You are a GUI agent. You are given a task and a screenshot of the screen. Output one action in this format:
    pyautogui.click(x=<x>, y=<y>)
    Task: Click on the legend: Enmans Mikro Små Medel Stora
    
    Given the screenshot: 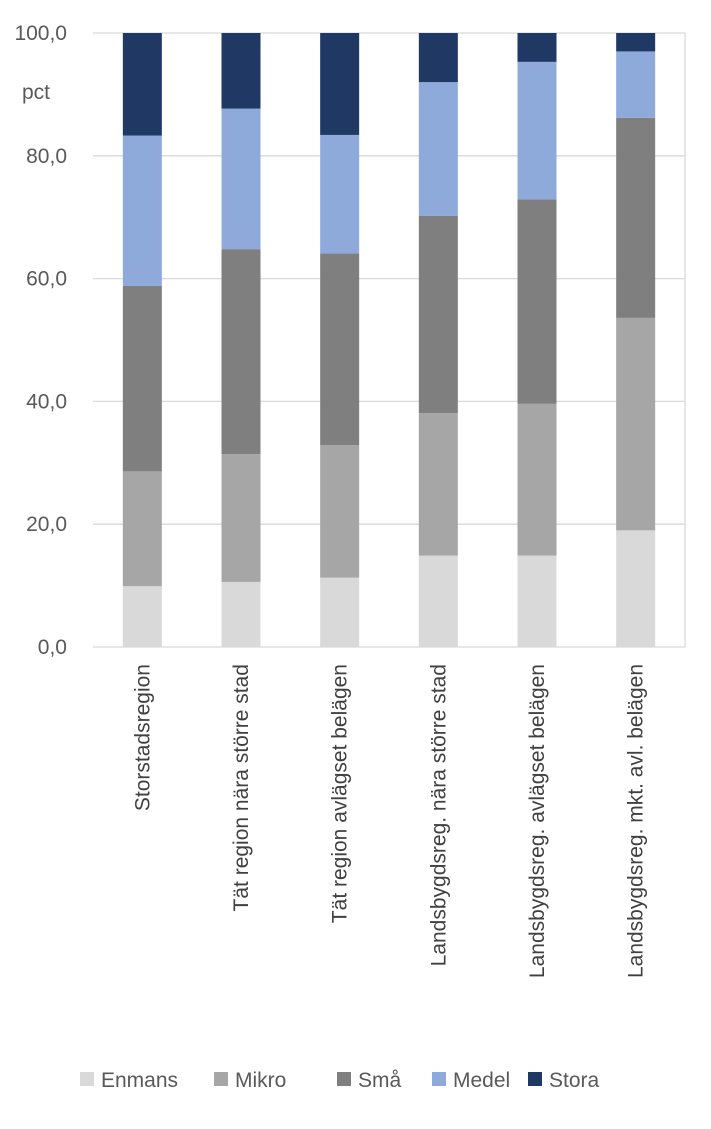 What is the action you would take?
    pyautogui.click(x=340, y=1080)
    